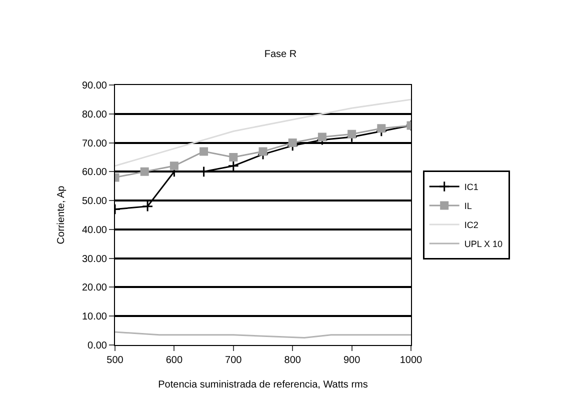 This screenshot has height=415, width=561. Describe the element at coordinates (98, 346) in the screenshot. I see `y-tick-label: 0.00` at that location.